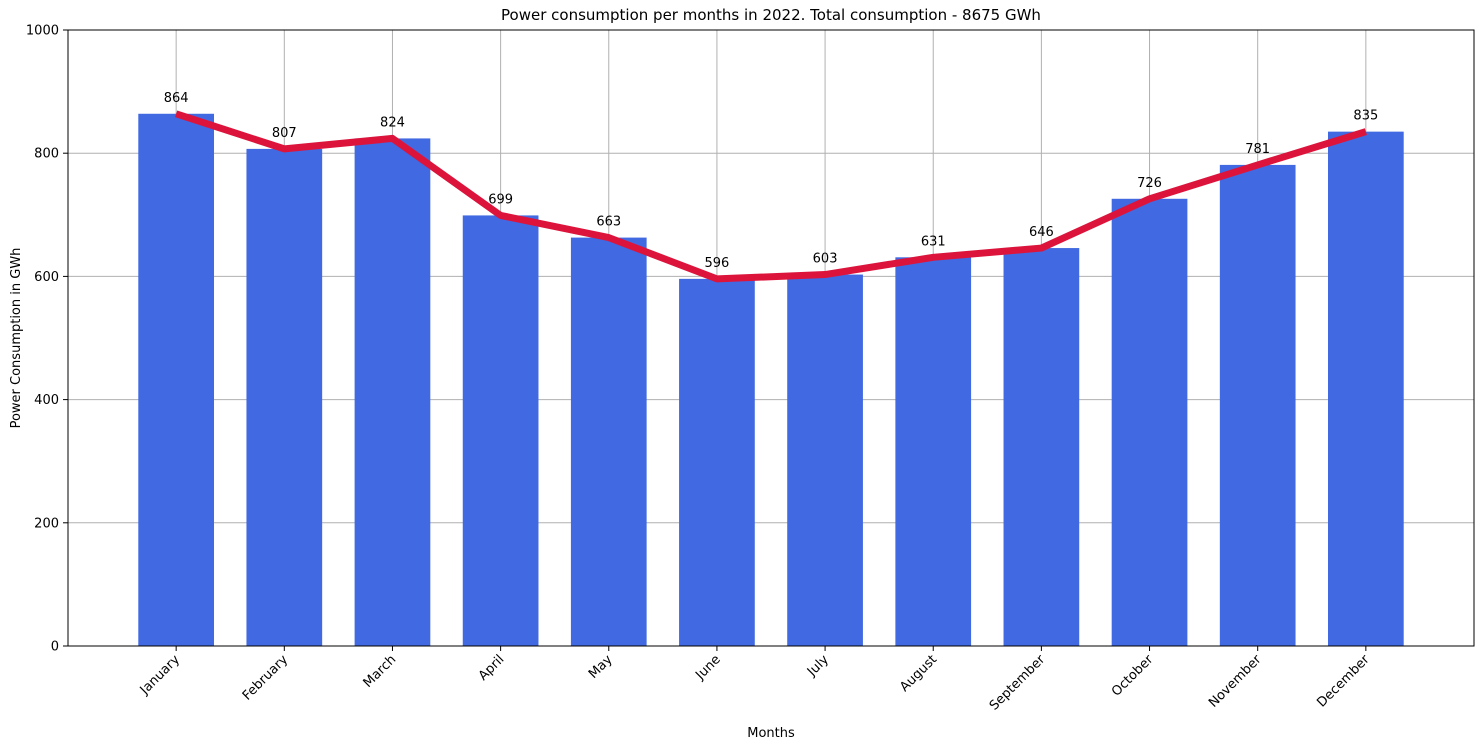 Image resolution: width=1479 pixels, height=749 pixels. Describe the element at coordinates (717, 462) in the screenshot. I see `bar-june` at that location.